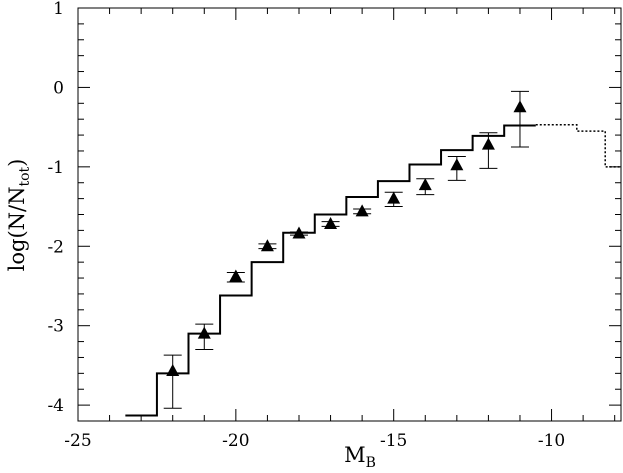  I want to click on y-tick-label: 1, so click(58, 9).